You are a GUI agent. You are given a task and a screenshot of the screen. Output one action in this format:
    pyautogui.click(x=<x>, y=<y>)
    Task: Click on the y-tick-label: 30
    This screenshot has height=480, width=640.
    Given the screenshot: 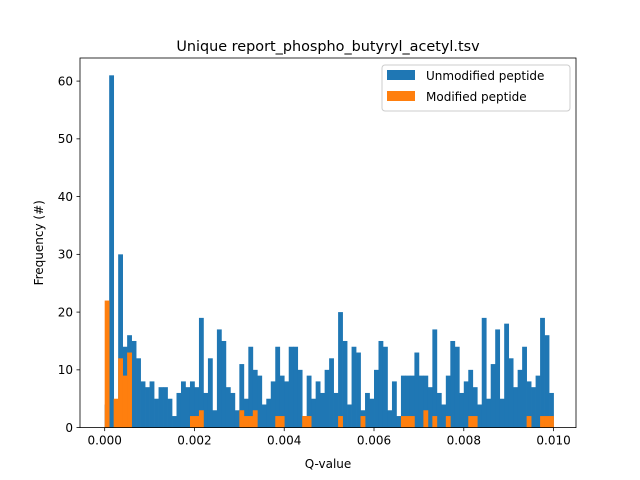 What is the action you would take?
    pyautogui.click(x=65, y=255)
    